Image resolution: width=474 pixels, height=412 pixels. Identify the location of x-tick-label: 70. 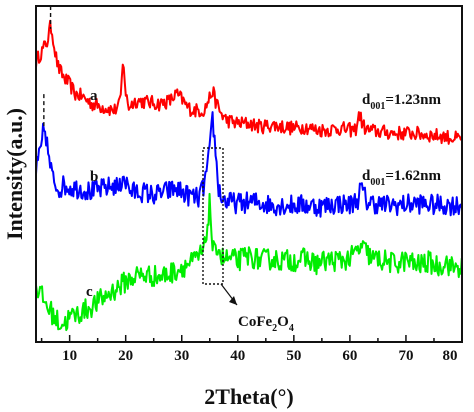
(405, 356).